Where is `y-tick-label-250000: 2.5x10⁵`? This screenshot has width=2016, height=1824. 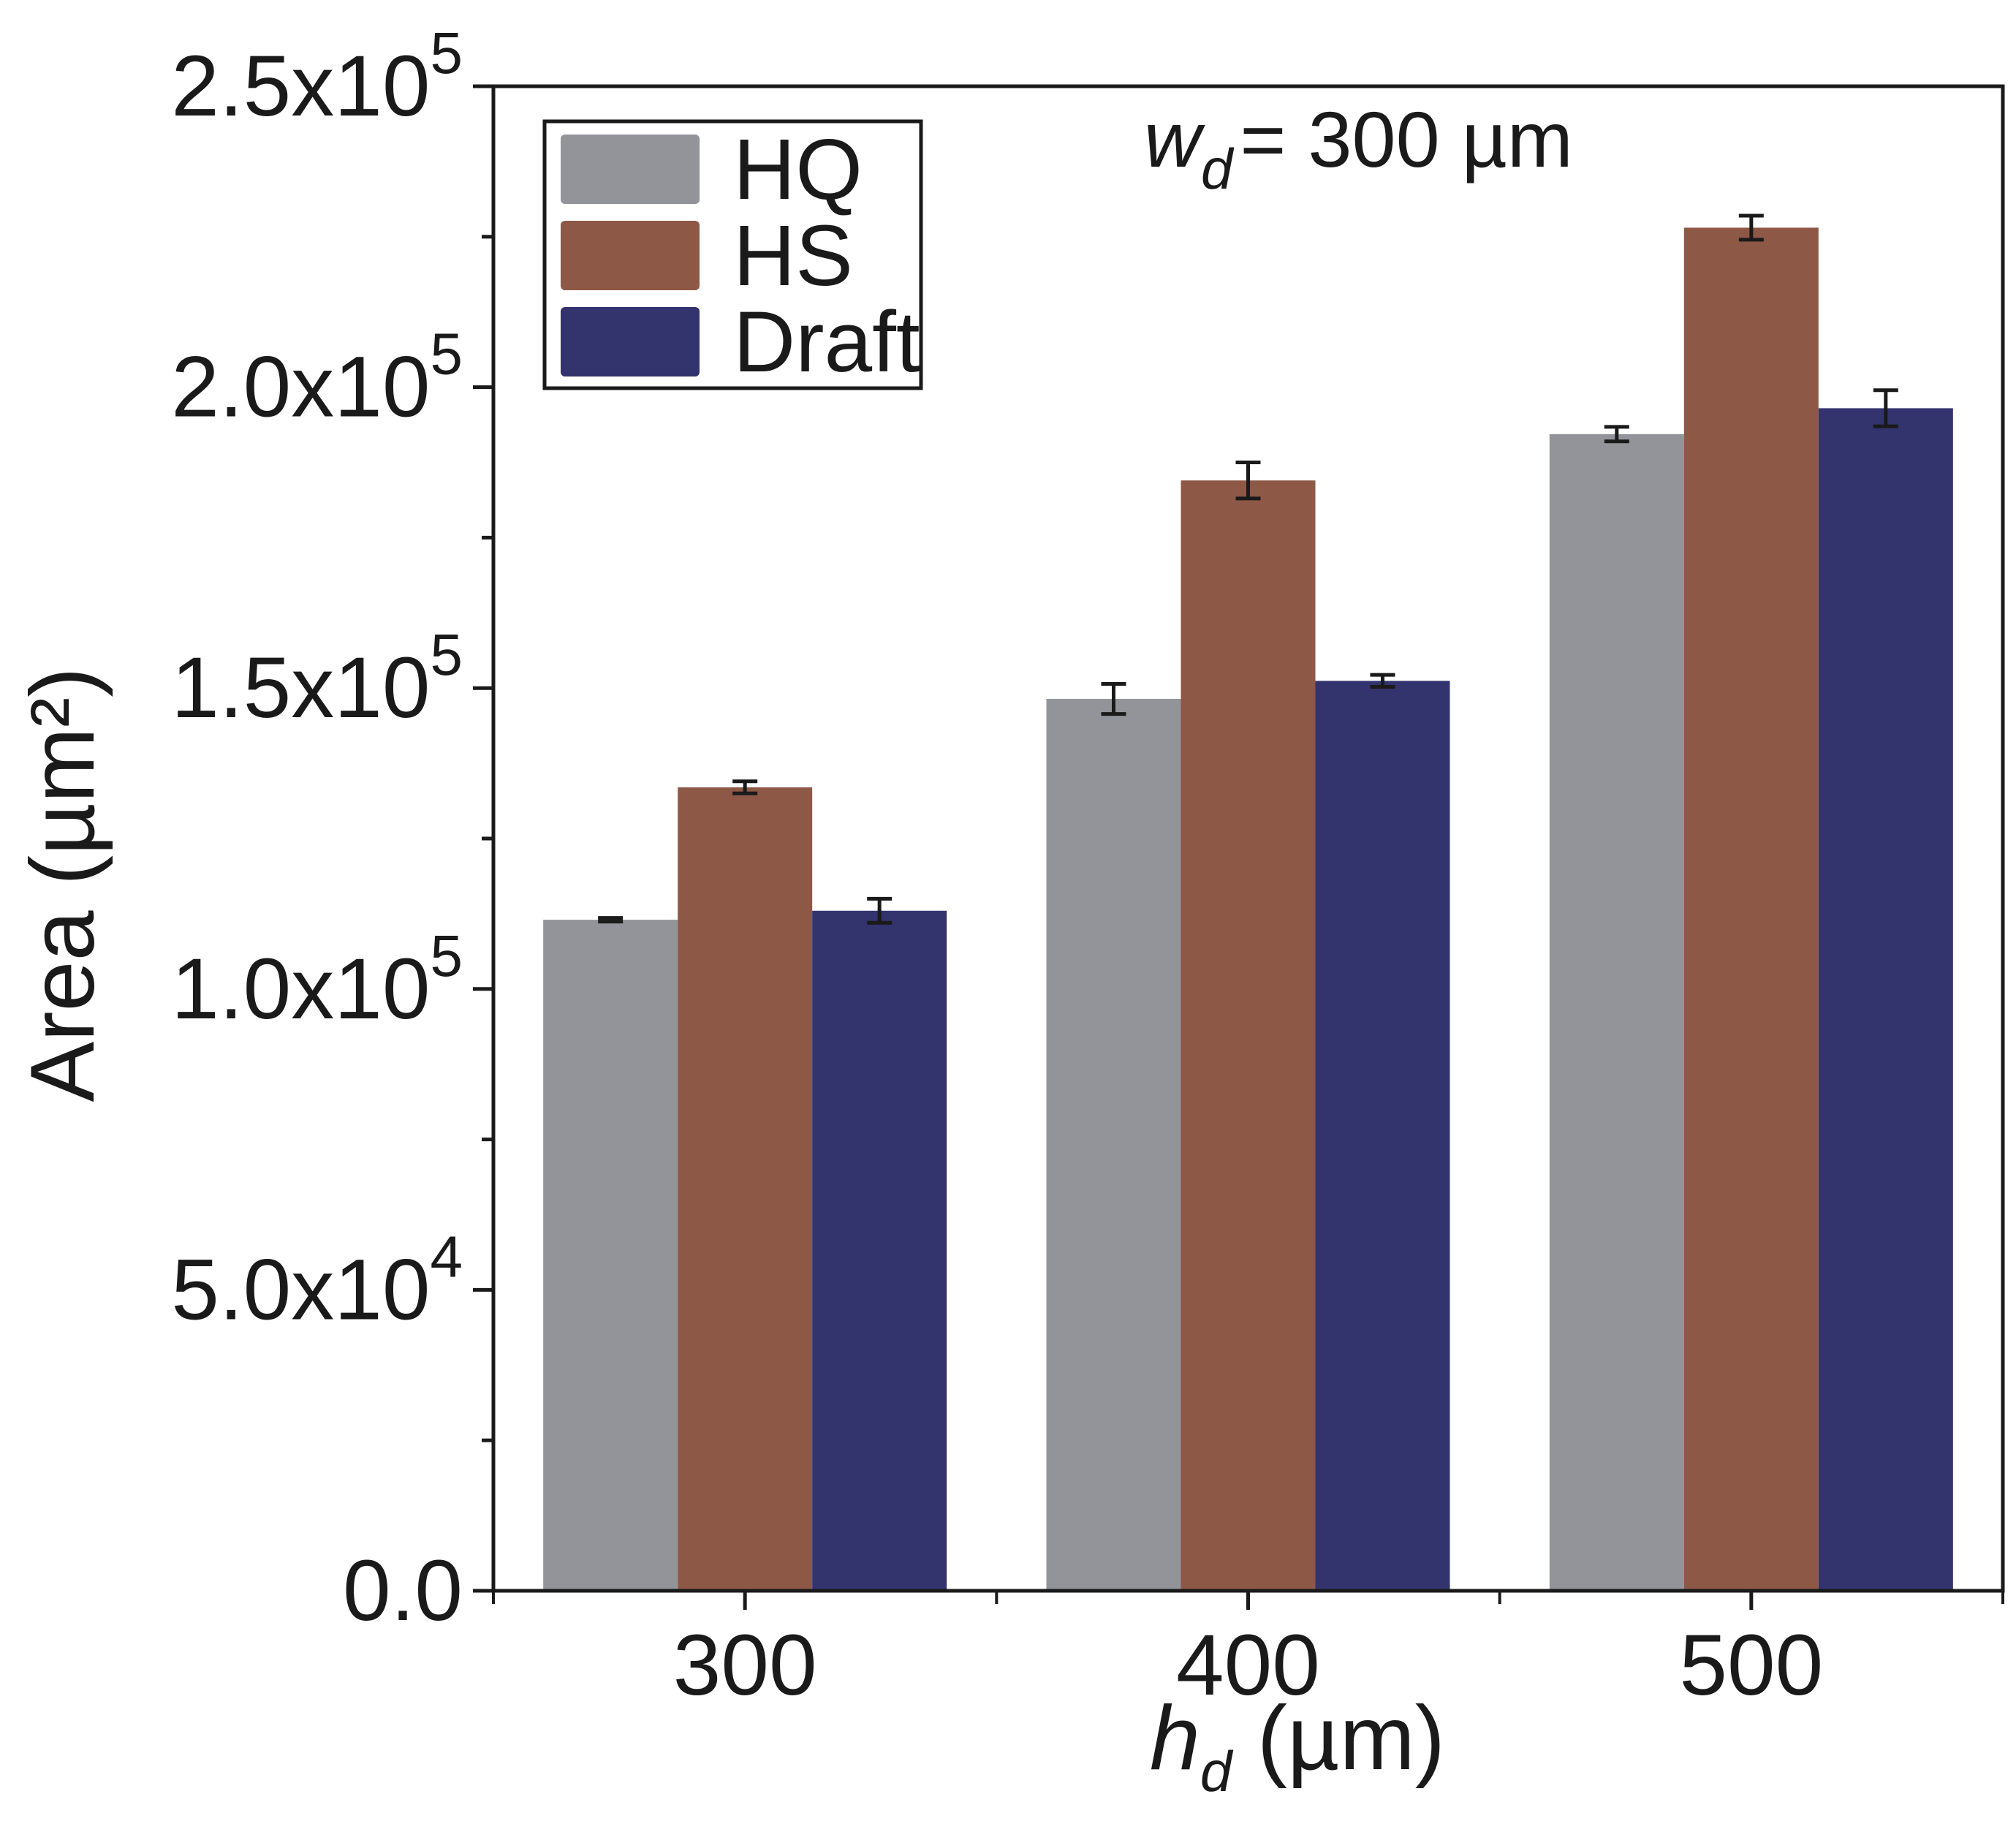 y-tick-label-250000: 2.5x10⁵ is located at coordinates (317, 77).